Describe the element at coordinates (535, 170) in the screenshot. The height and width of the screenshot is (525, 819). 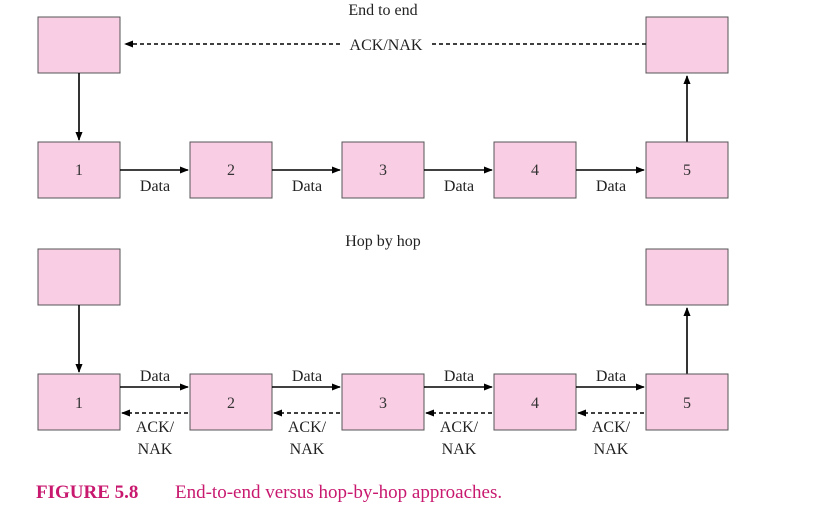
I see `top-node-4-label: 4` at that location.